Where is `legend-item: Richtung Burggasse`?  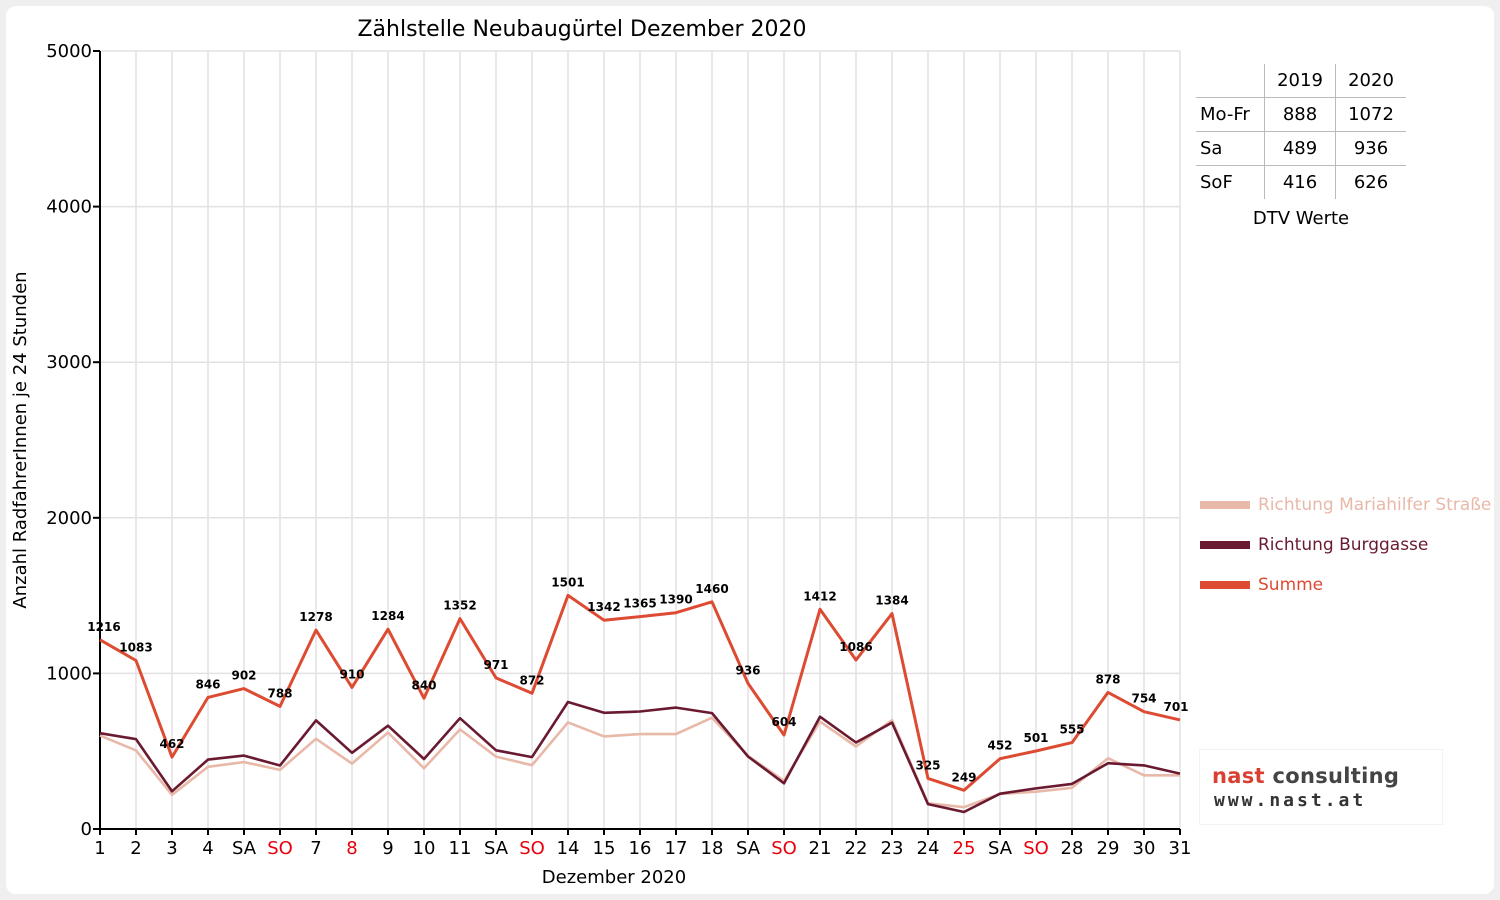 legend-item: Richtung Burggasse is located at coordinates (1314, 545).